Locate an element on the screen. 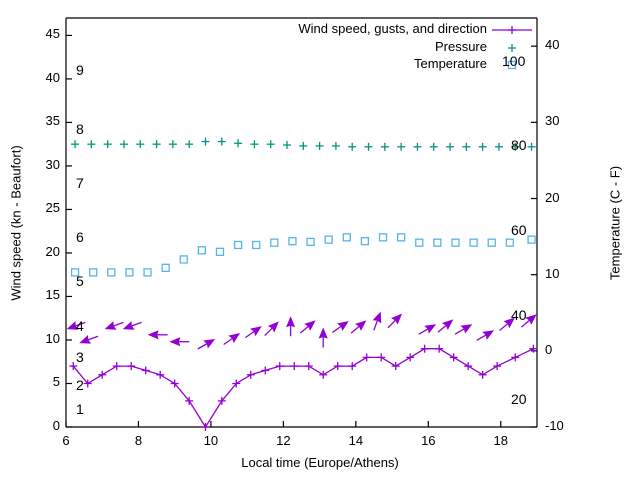 The height and width of the screenshot is (480, 640). wind-speed-line is located at coordinates (303, 388).